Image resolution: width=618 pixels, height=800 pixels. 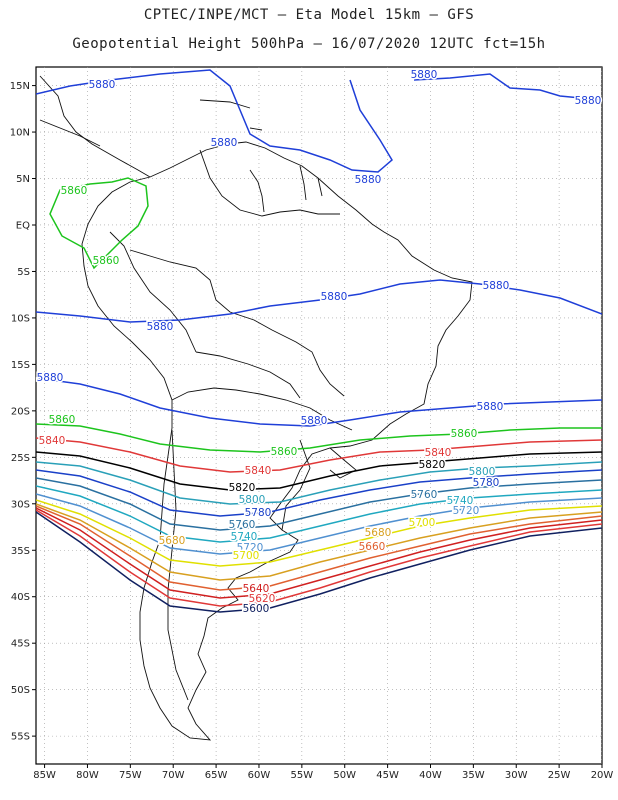 What do you see at coordinates (269, 183) in the screenshot?
I see `country-borders` at bounding box center [269, 183].